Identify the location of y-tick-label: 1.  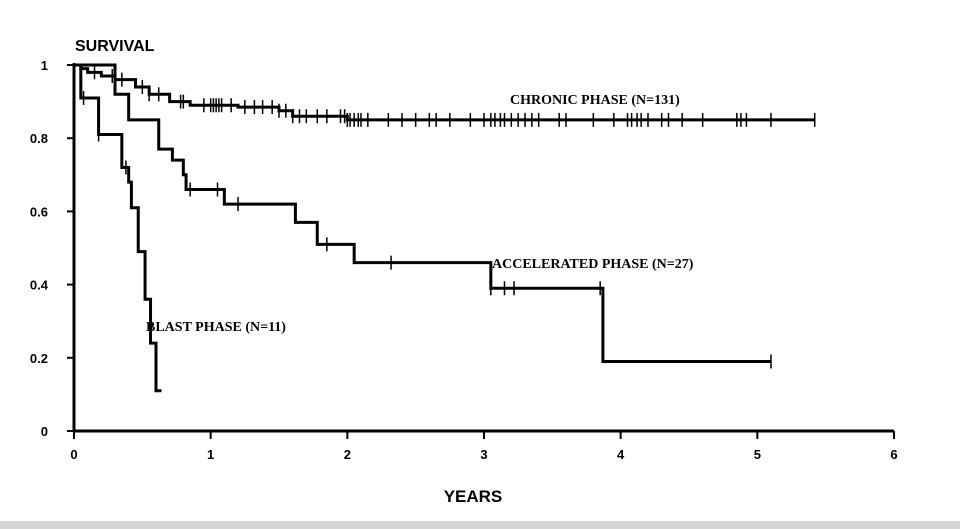
(44, 65).